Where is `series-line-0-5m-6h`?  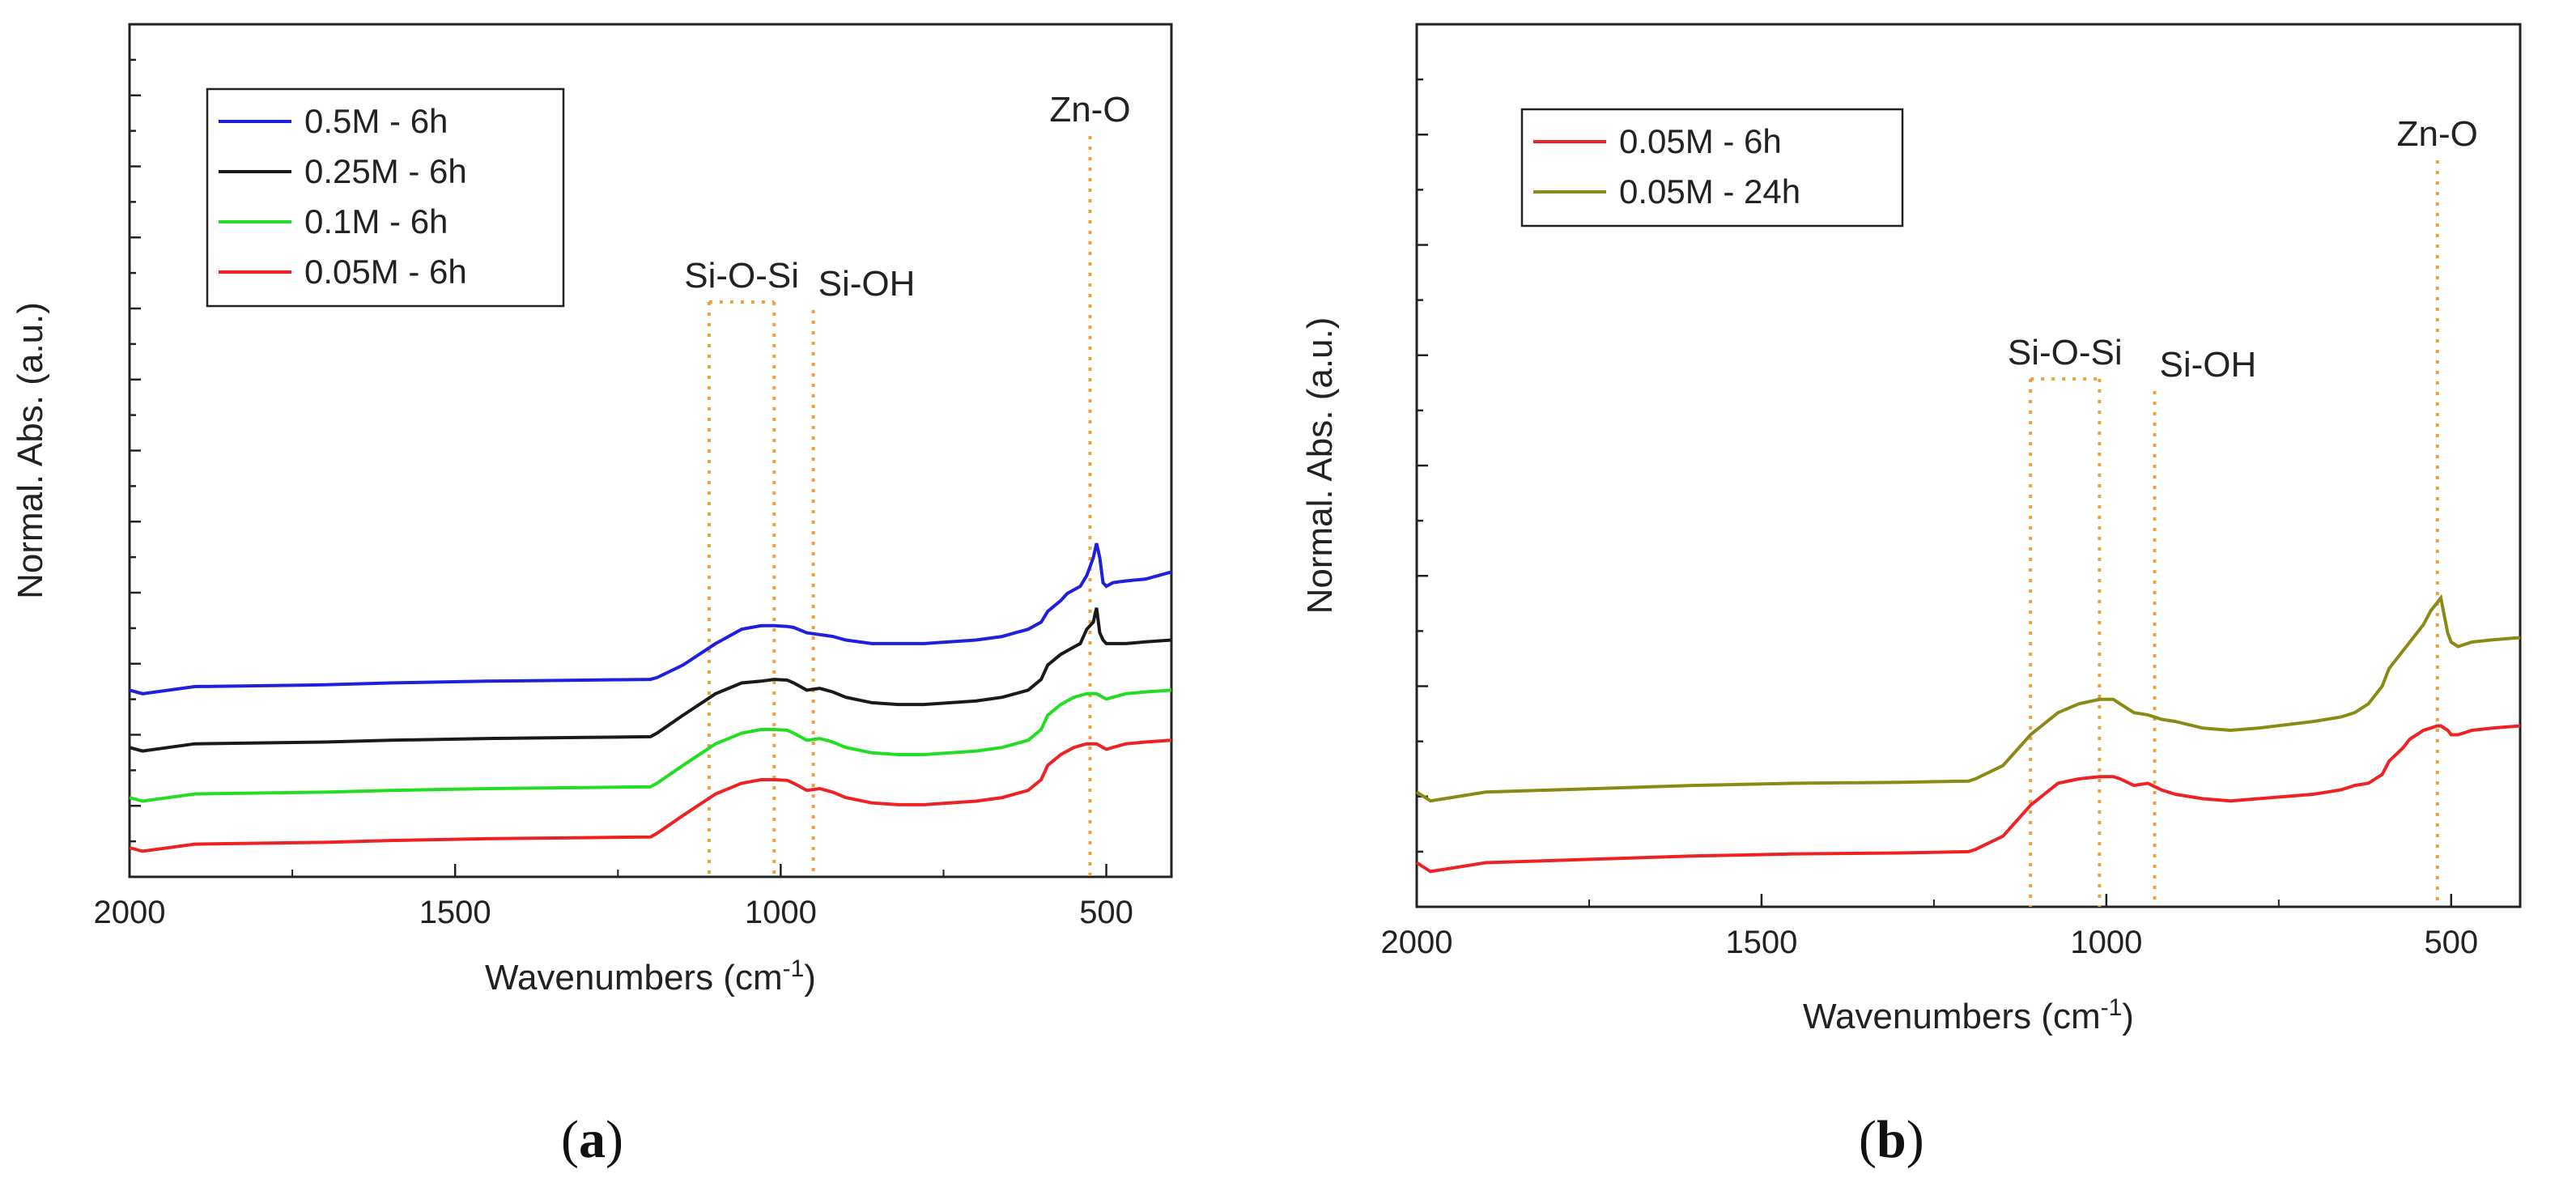 series-line-0-5m-6h is located at coordinates (650, 618).